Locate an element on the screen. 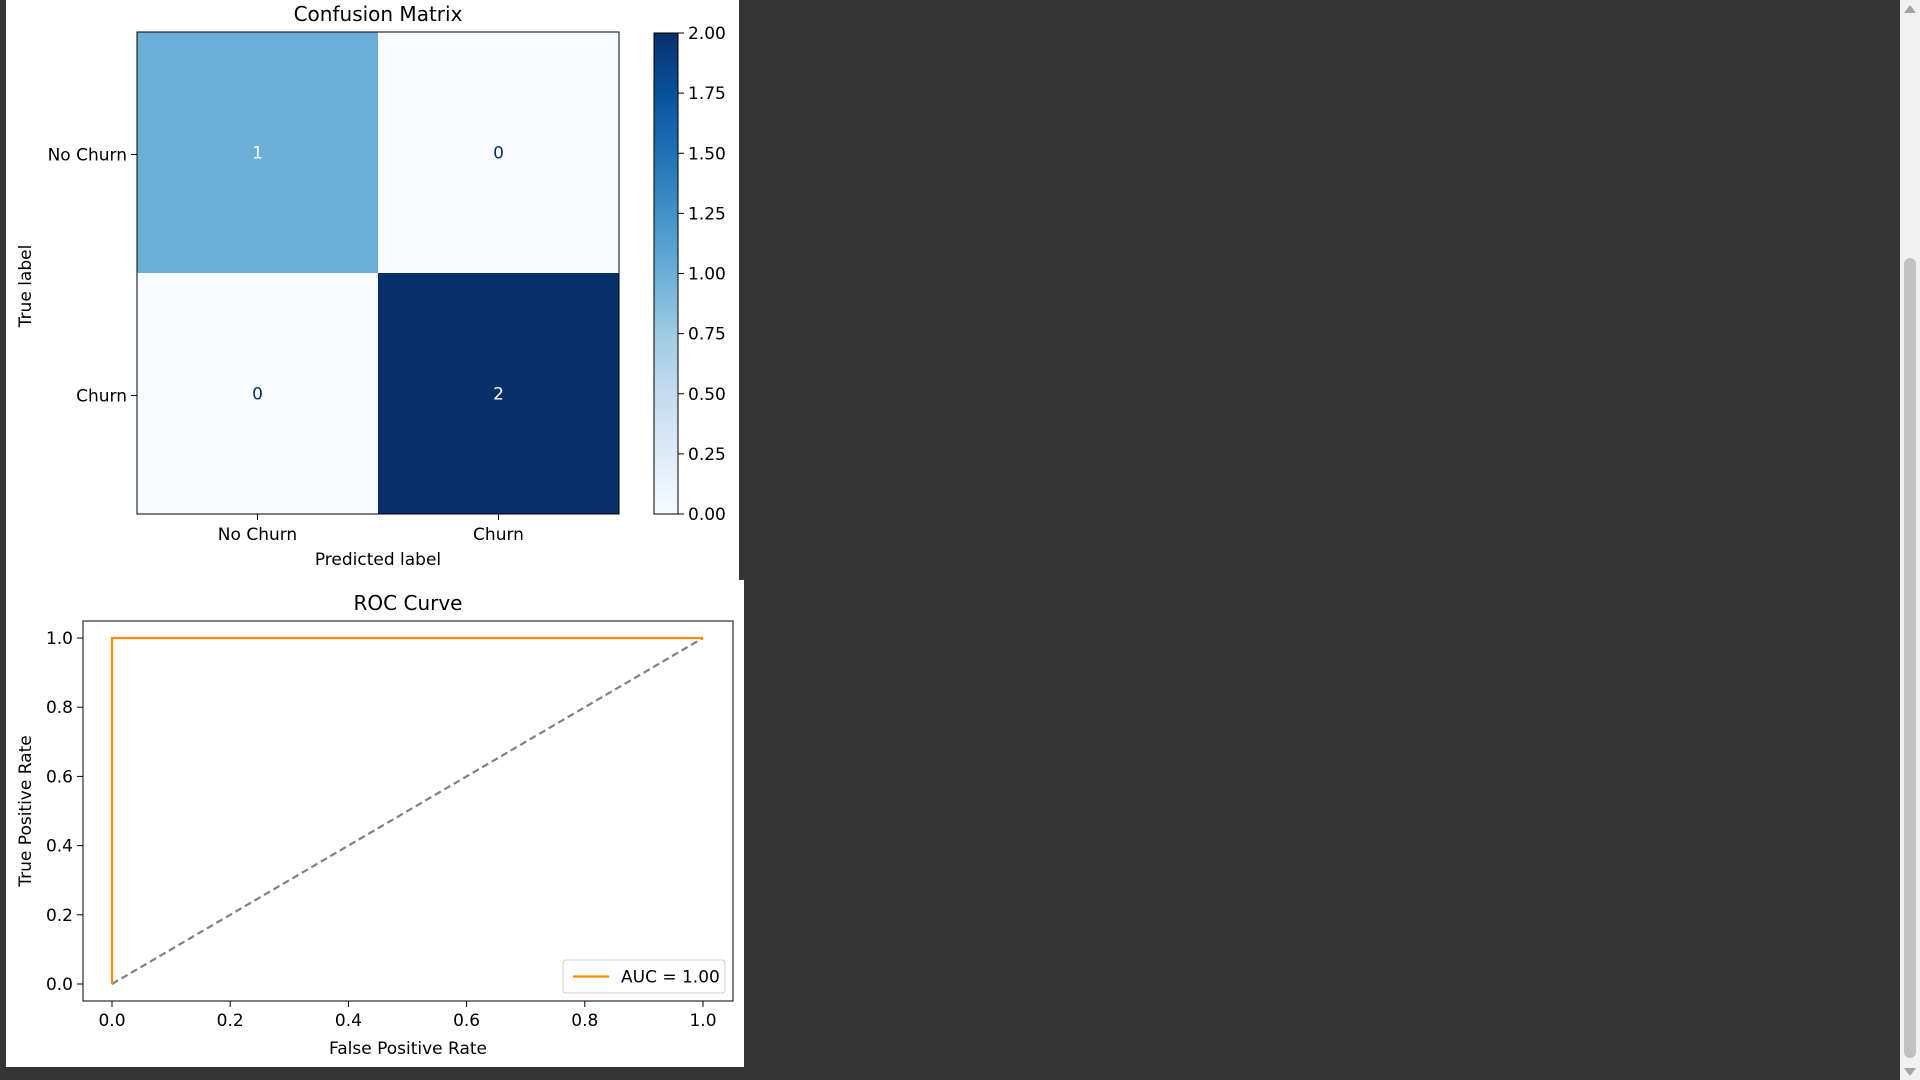  cm-colorbar-tick-label: 0.25 is located at coordinates (707, 455).